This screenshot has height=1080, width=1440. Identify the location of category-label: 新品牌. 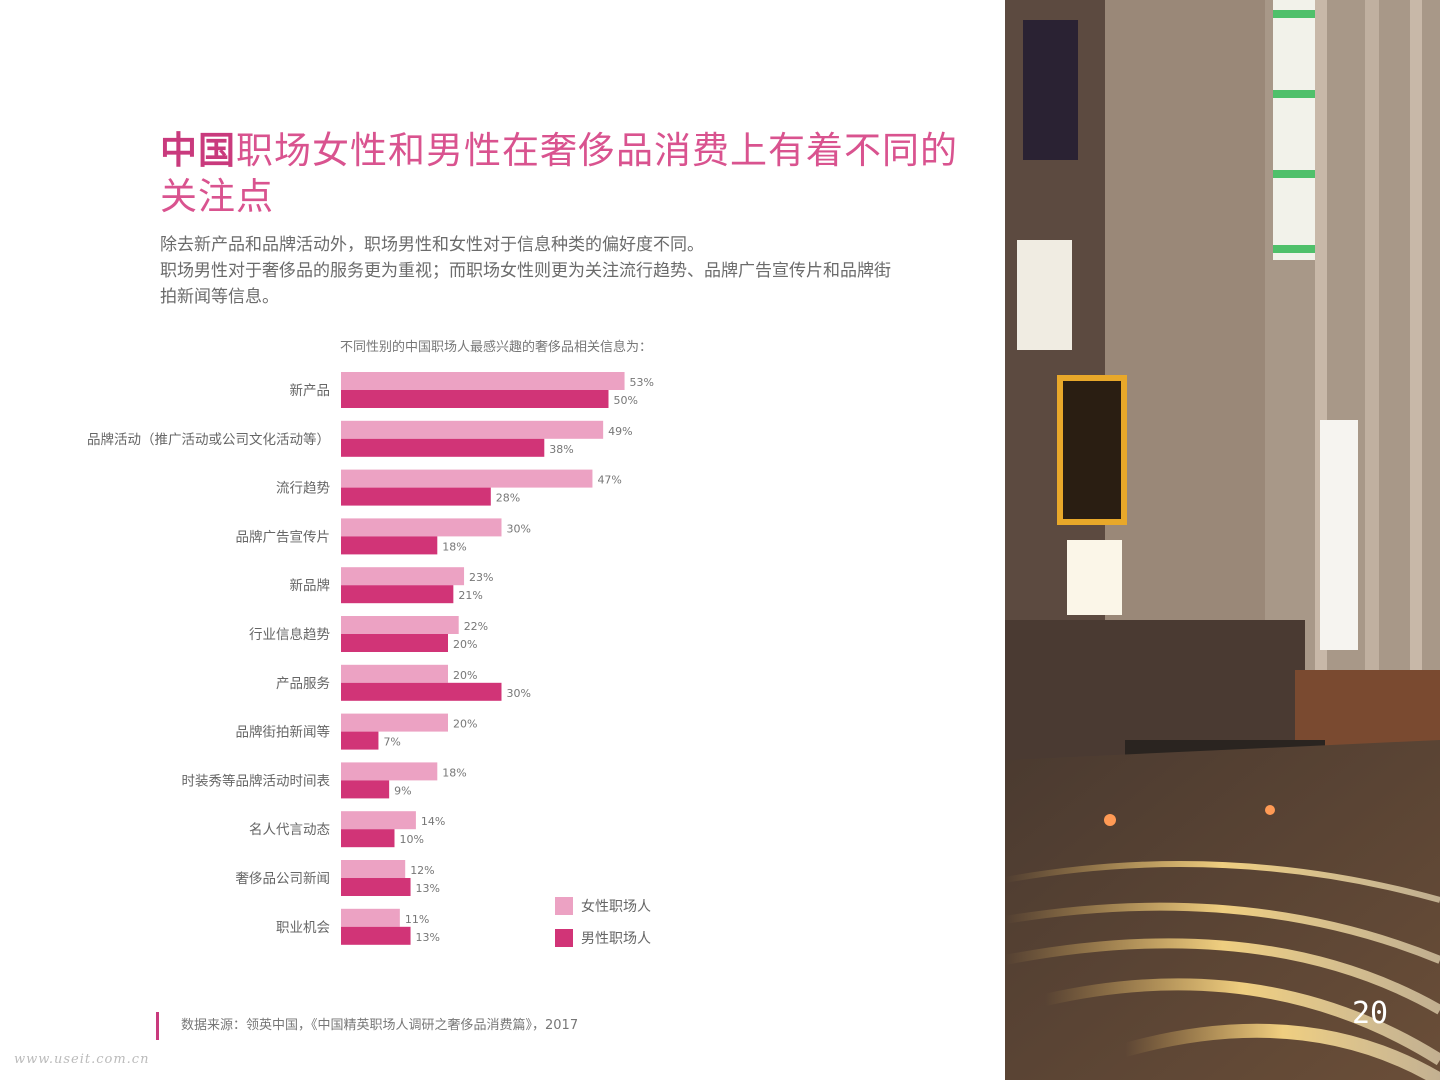
(310, 585).